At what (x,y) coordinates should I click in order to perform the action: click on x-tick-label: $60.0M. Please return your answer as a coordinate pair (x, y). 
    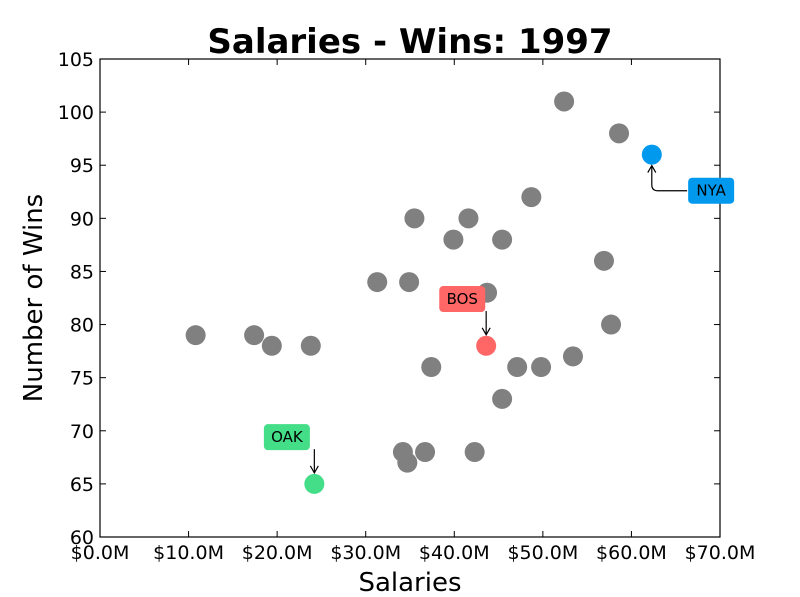
    Looking at the image, I should click on (631, 553).